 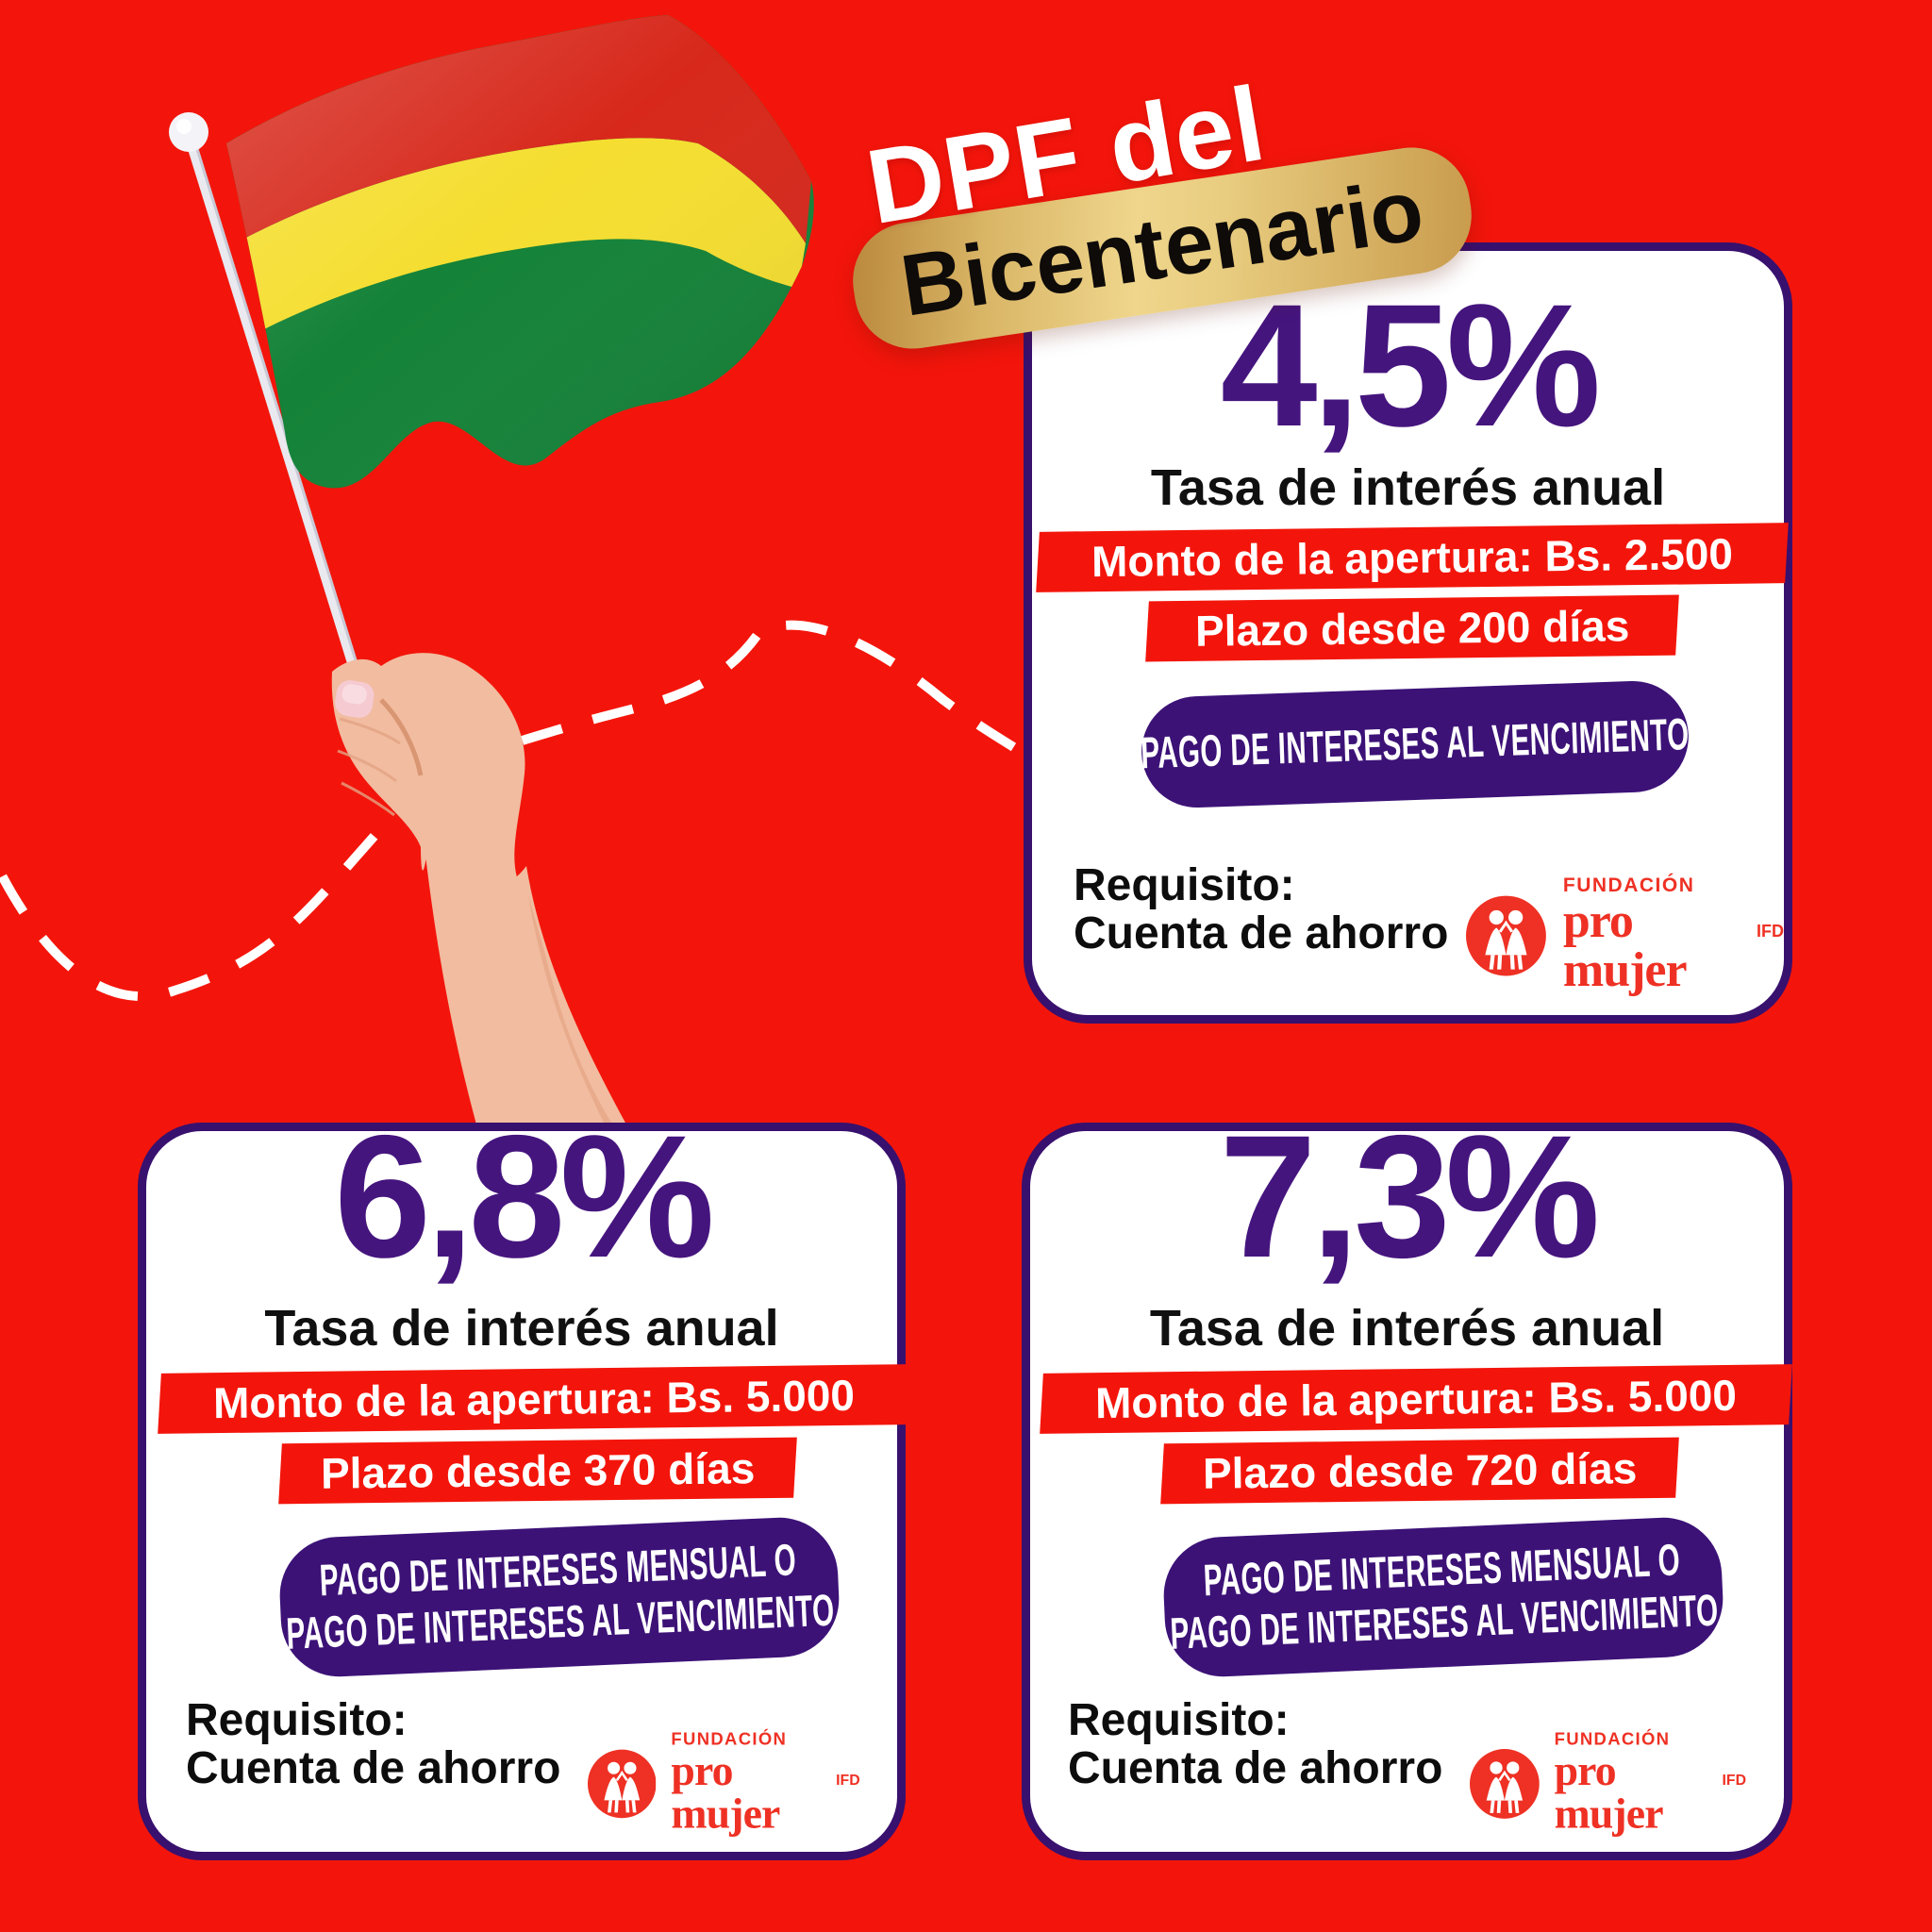 I want to click on payment-terms-pill: PAGO DE INTERESES AL VENCIMIENTO, so click(x=1415, y=744).